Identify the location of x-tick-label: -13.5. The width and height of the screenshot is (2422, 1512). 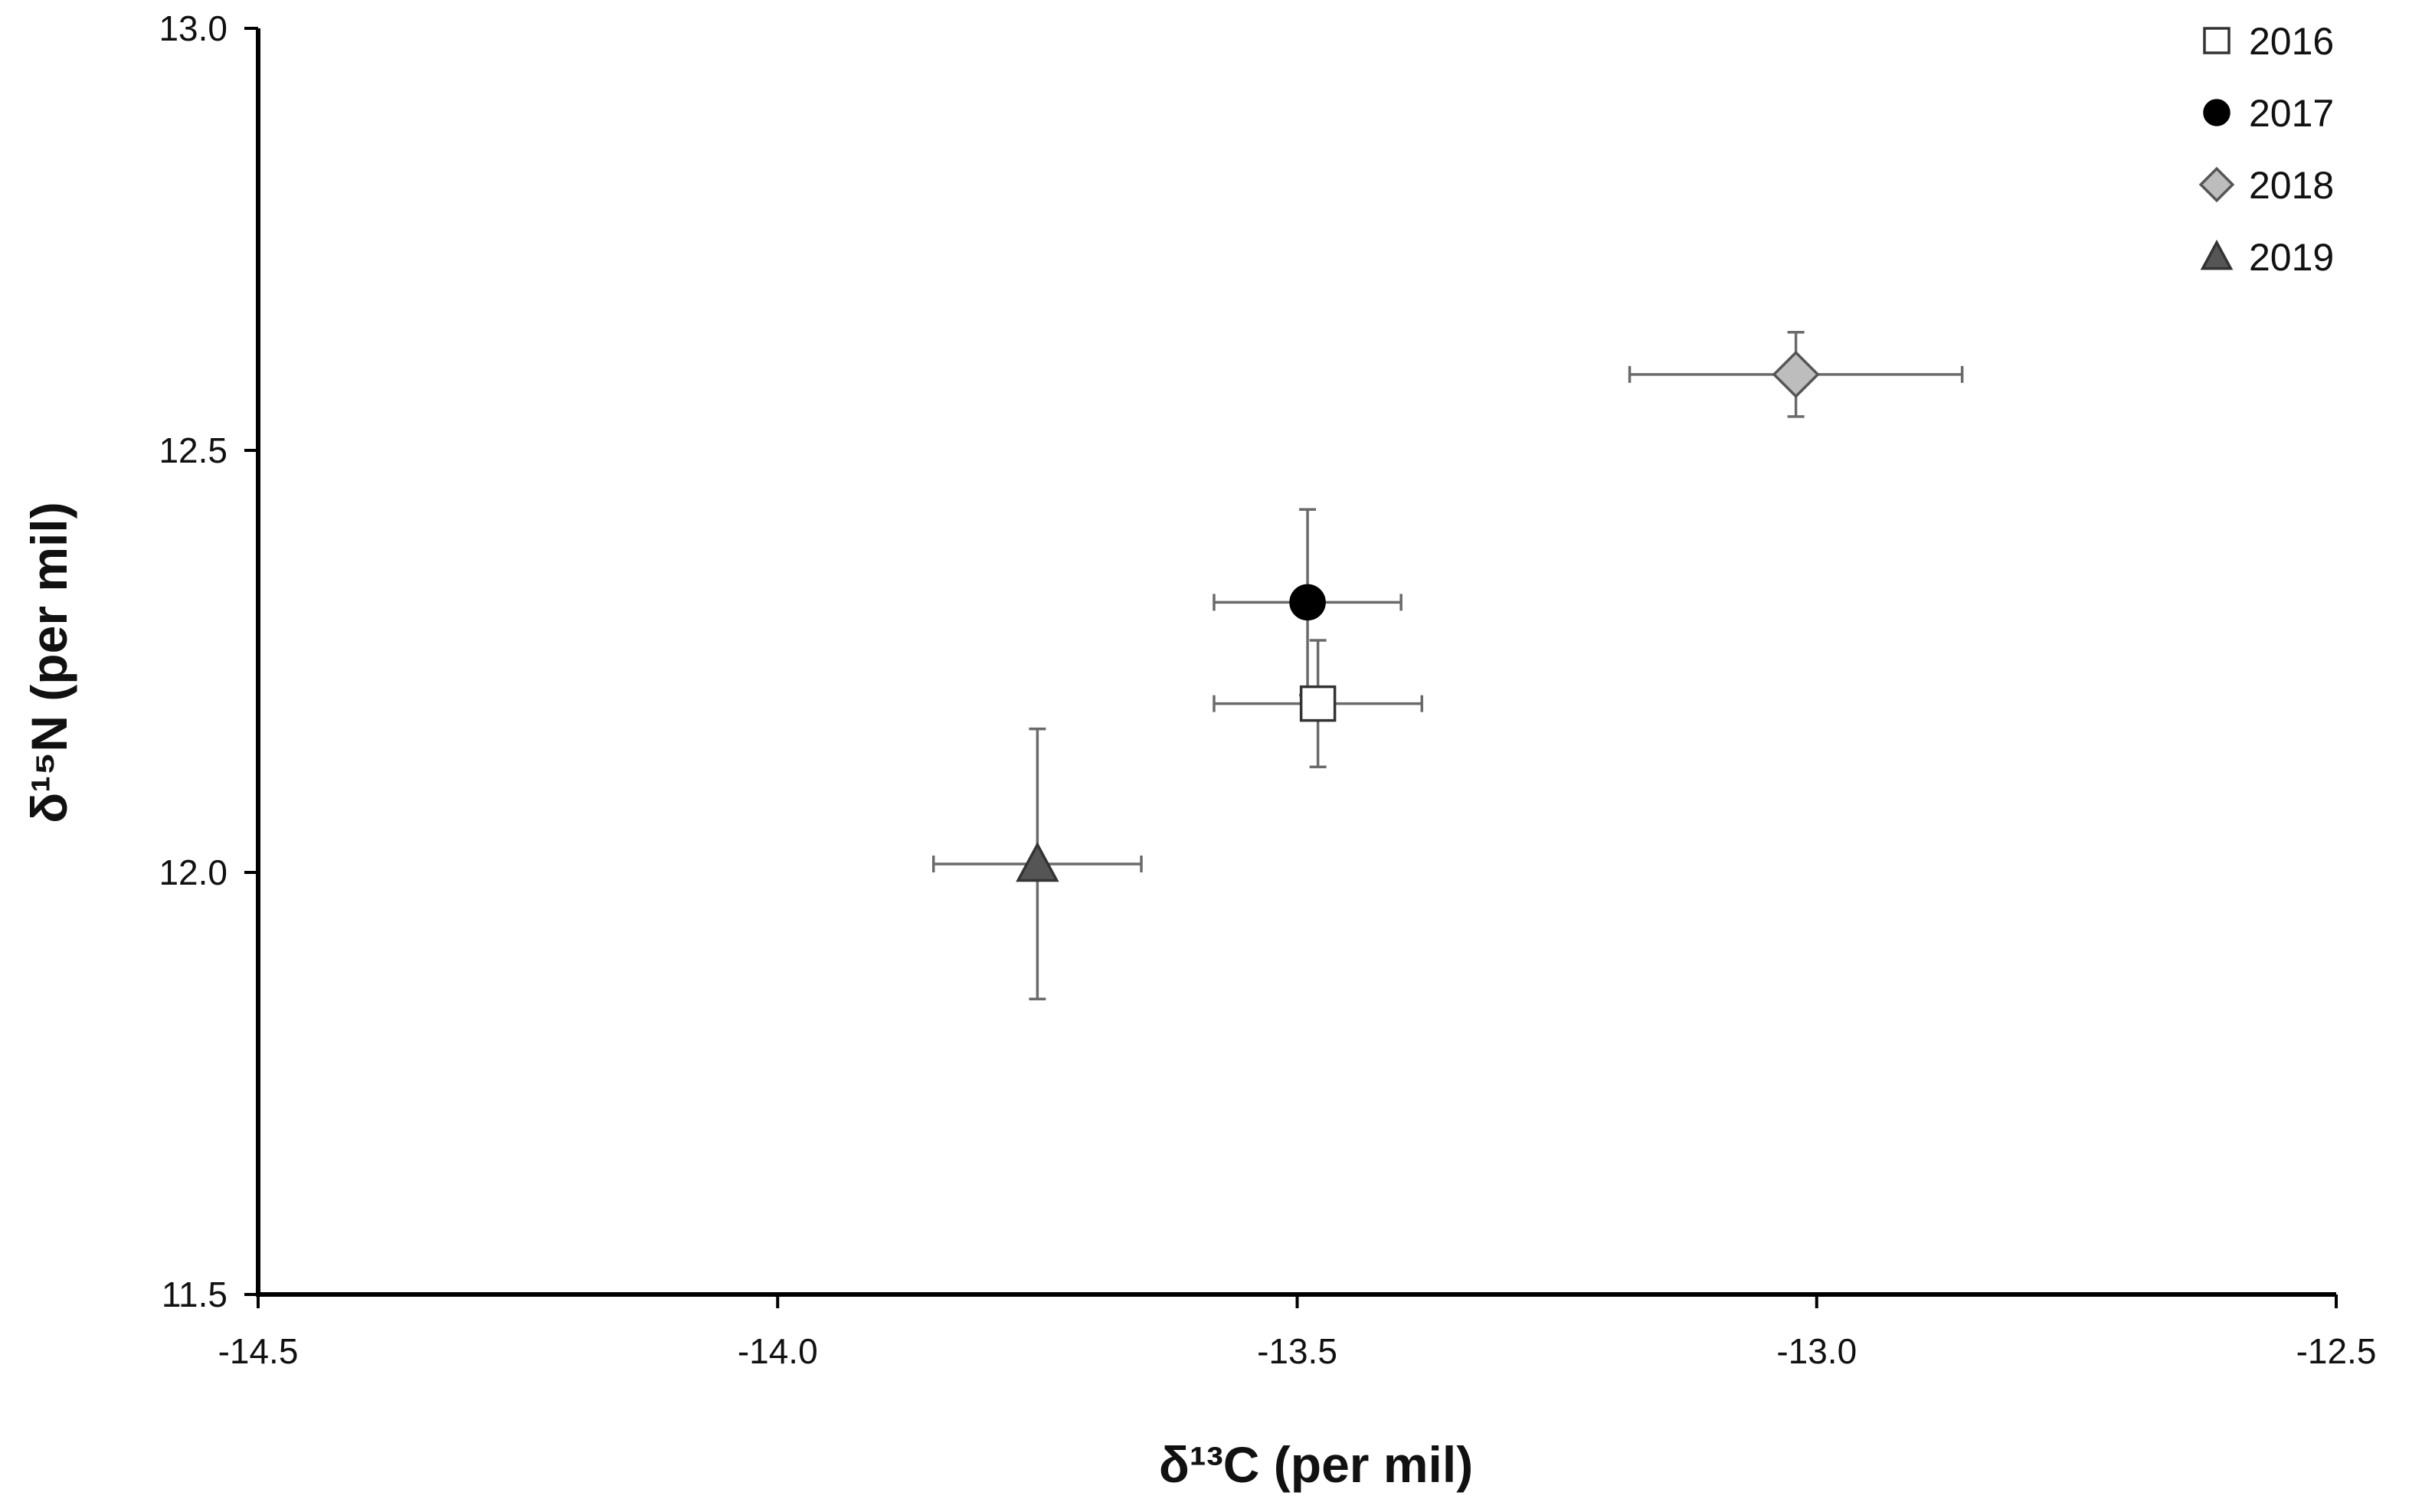
(1297, 1351).